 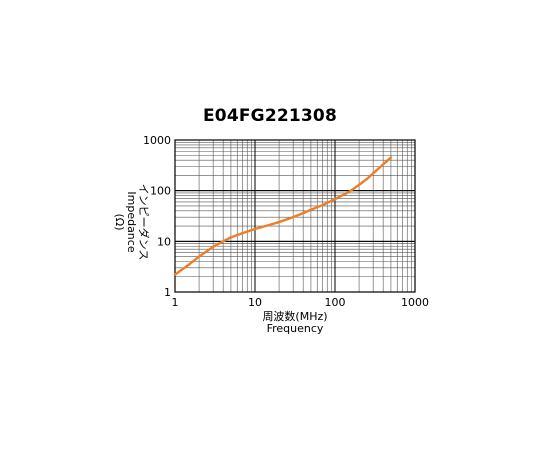 I want to click on y-tick-label: 100, so click(x=160, y=191).